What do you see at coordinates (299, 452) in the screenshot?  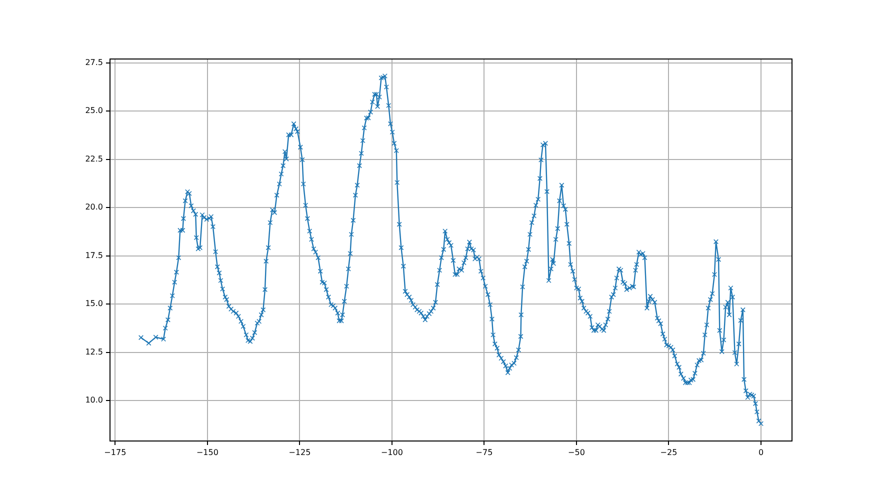 I see `x-tick-label: −125` at bounding box center [299, 452].